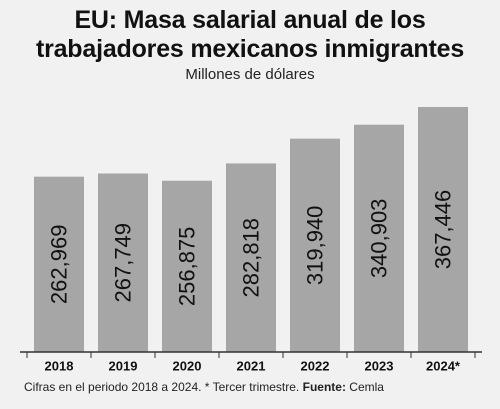  Describe the element at coordinates (366, 387) in the screenshot. I see `footnote-source: Cemla` at that location.